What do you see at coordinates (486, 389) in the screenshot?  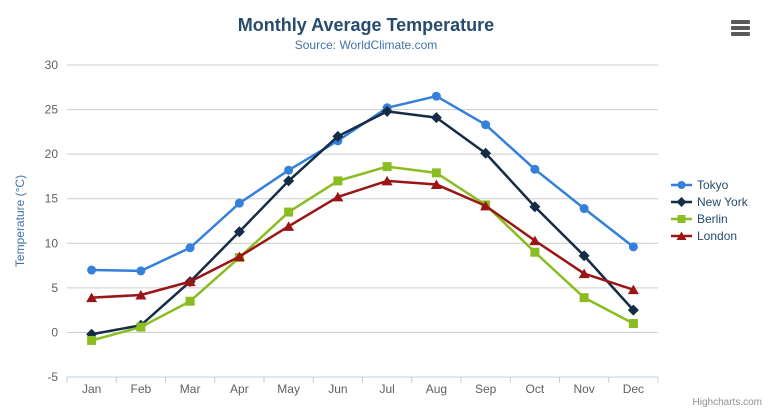 I see `svg-text: Sep` at bounding box center [486, 389].